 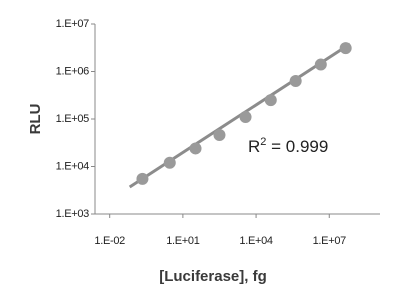 I want to click on y-axis-title: RLU, so click(x=35, y=119).